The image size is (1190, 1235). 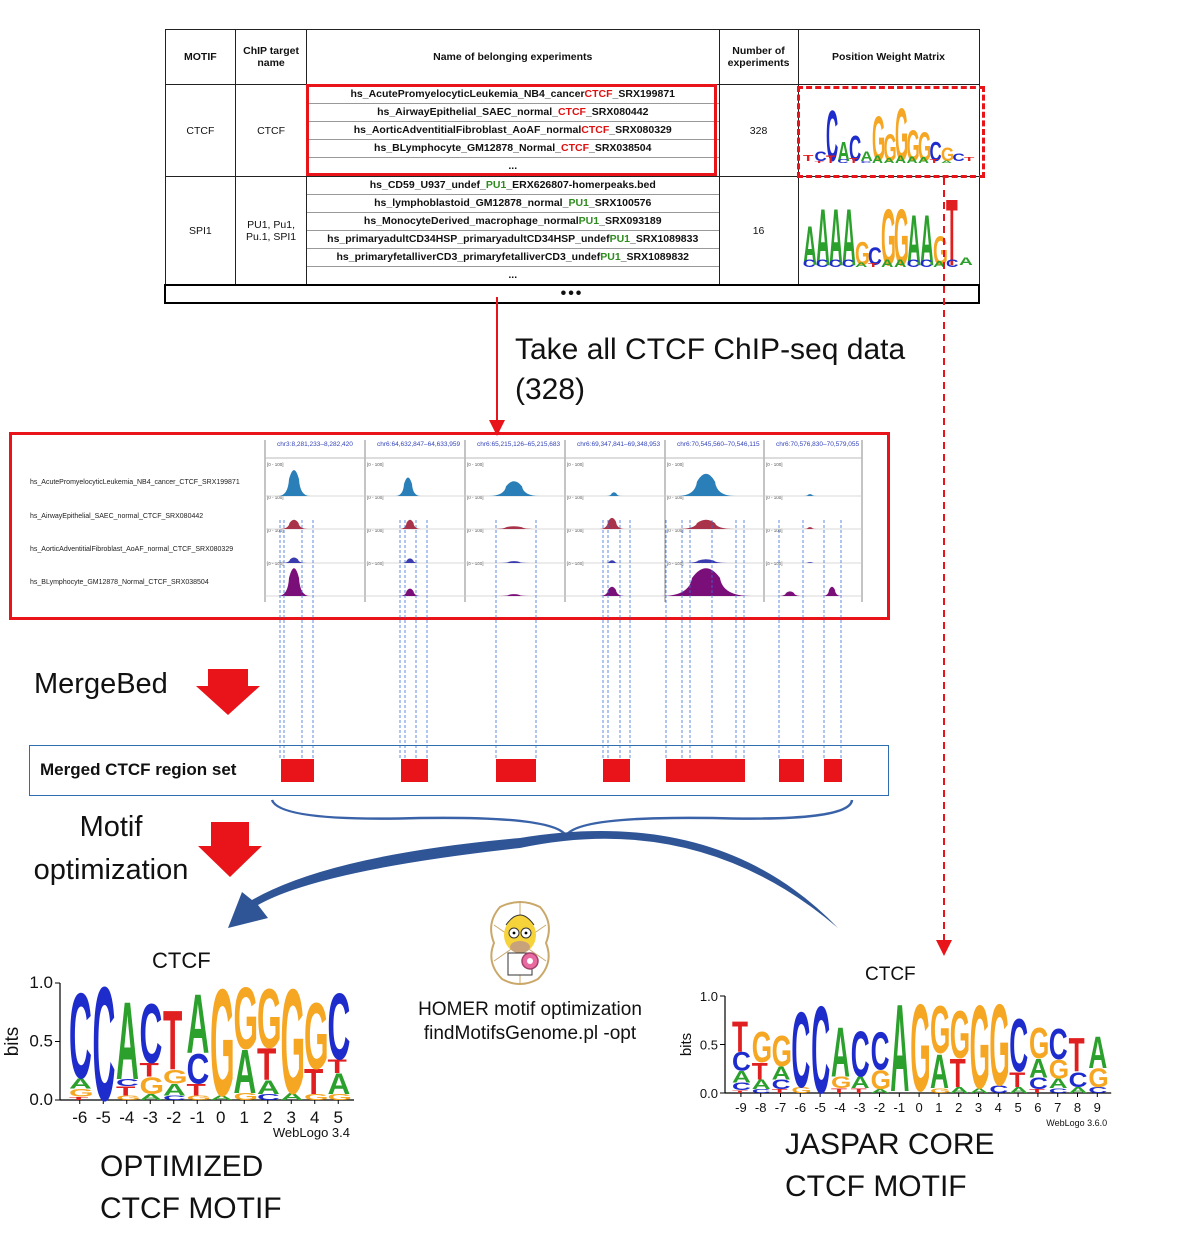 What do you see at coordinates (888, 57) in the screenshot?
I see `header-pwm: Position Weight Matrix` at bounding box center [888, 57].